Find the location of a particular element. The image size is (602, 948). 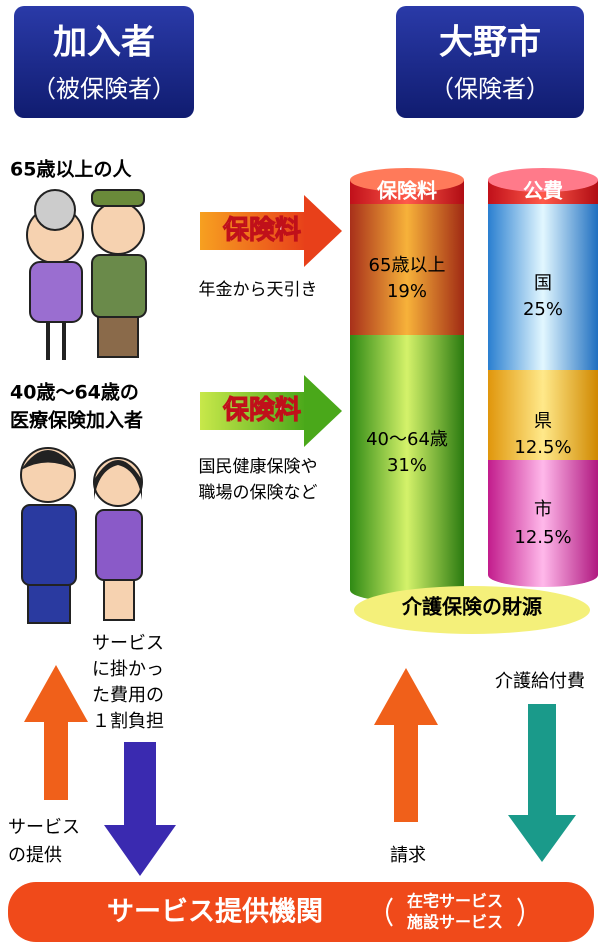

provider-type: 施設サービス is located at coordinates (455, 922).